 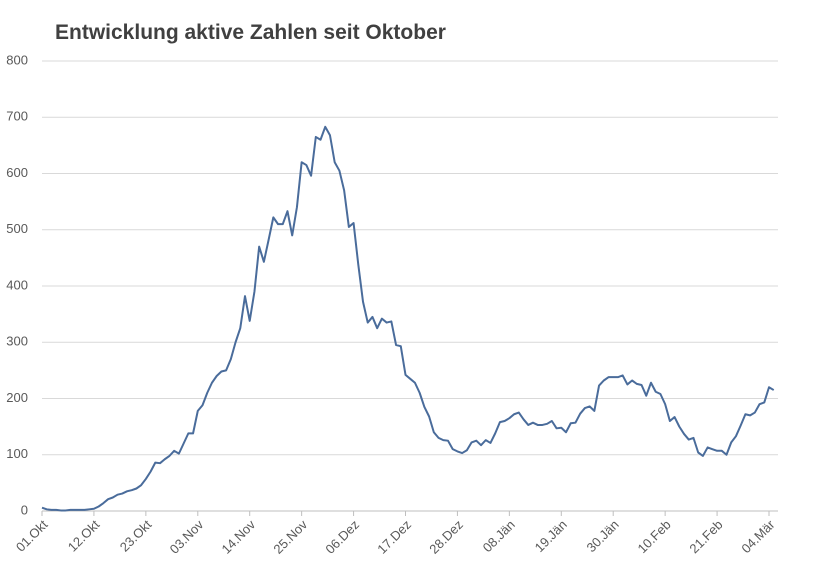 What do you see at coordinates (758, 536) in the screenshot?
I see `x-tick-label: 04.Mär` at bounding box center [758, 536].